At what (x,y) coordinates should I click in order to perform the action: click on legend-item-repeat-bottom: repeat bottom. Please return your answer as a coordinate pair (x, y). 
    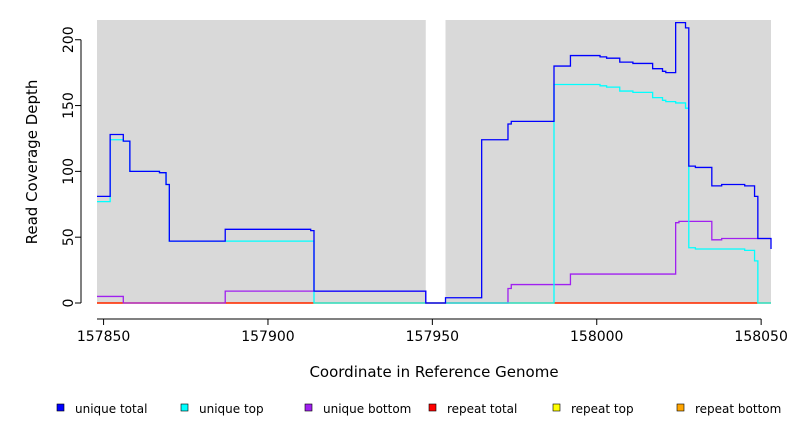
    Looking at the image, I should click on (728, 409).